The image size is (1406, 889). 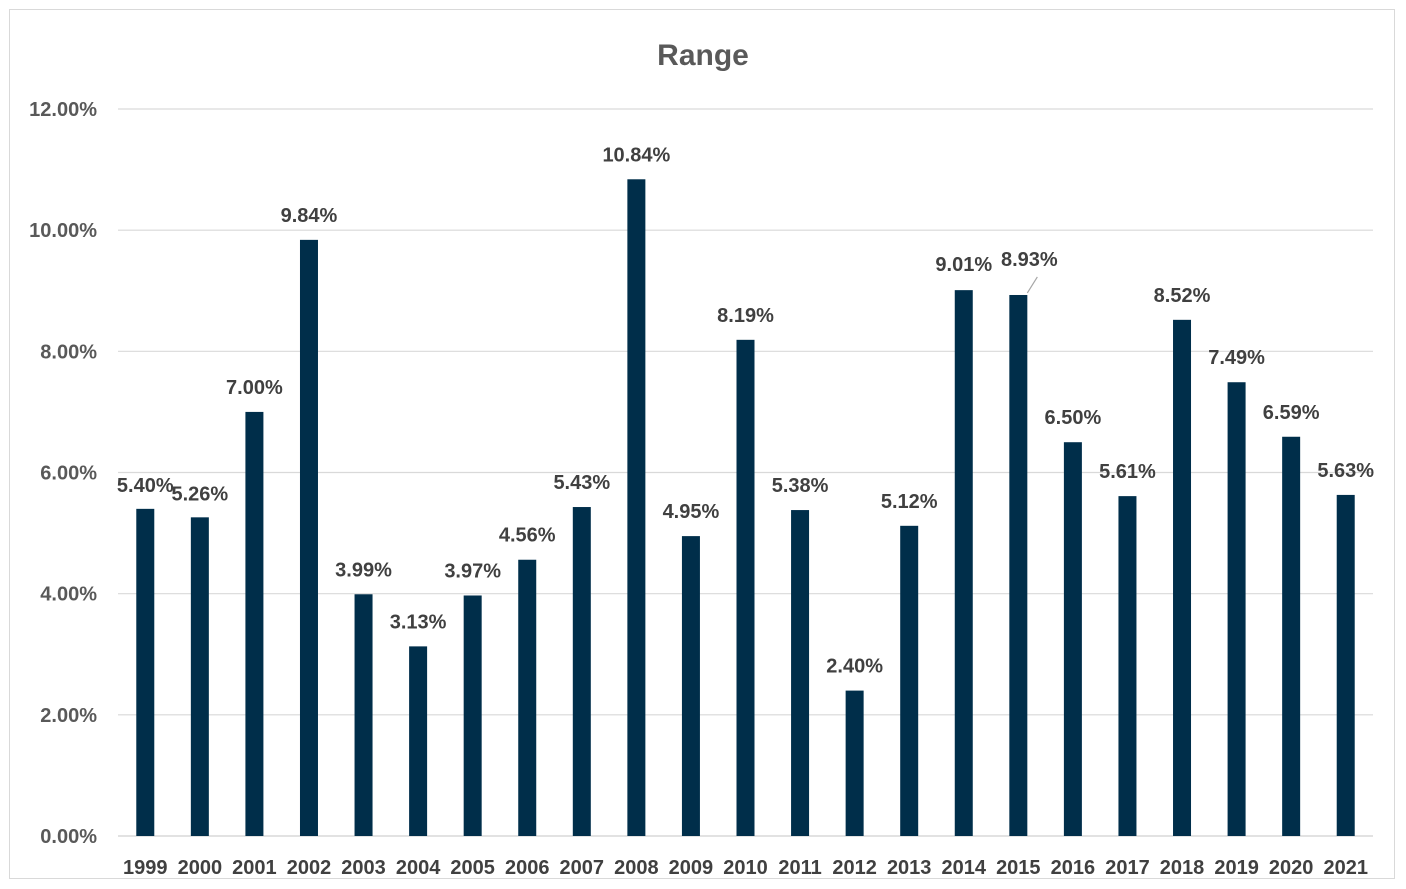 I want to click on data-label: 7.49%, so click(x=1236, y=358).